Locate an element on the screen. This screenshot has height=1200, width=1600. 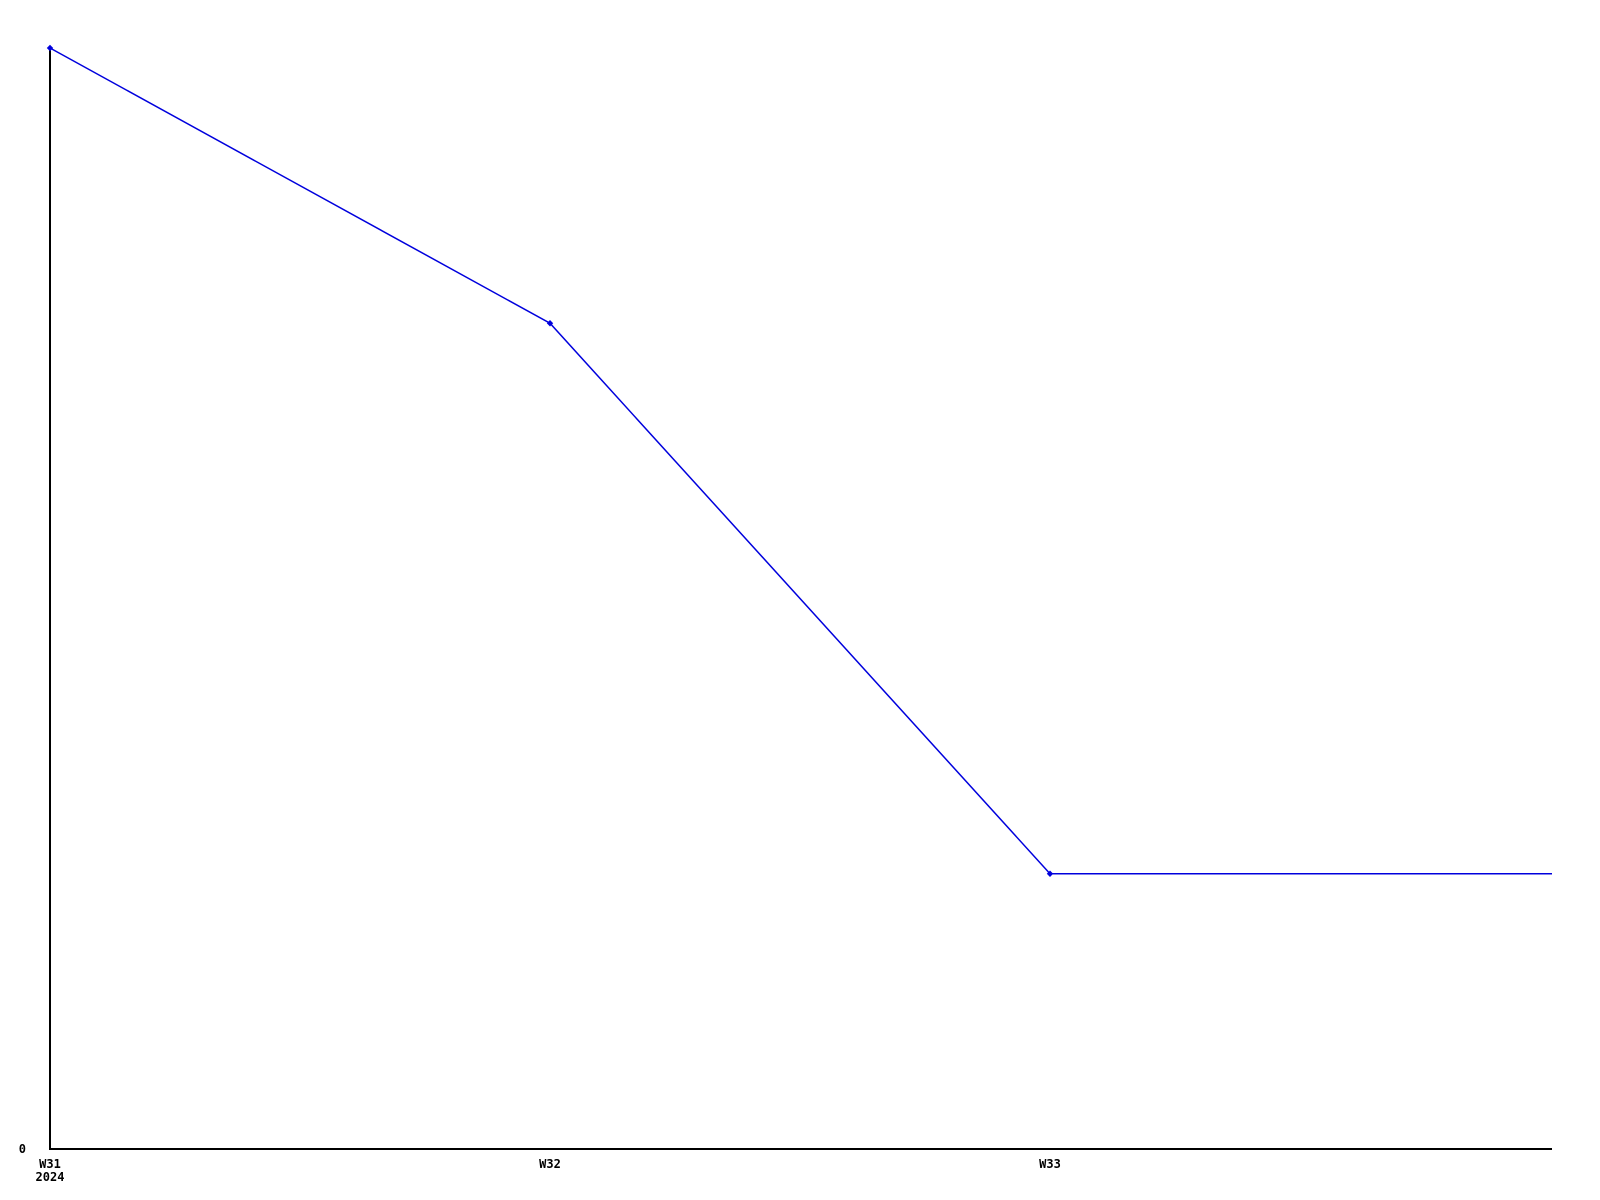
x-tick-label: W31 is located at coordinates (50, 1164).